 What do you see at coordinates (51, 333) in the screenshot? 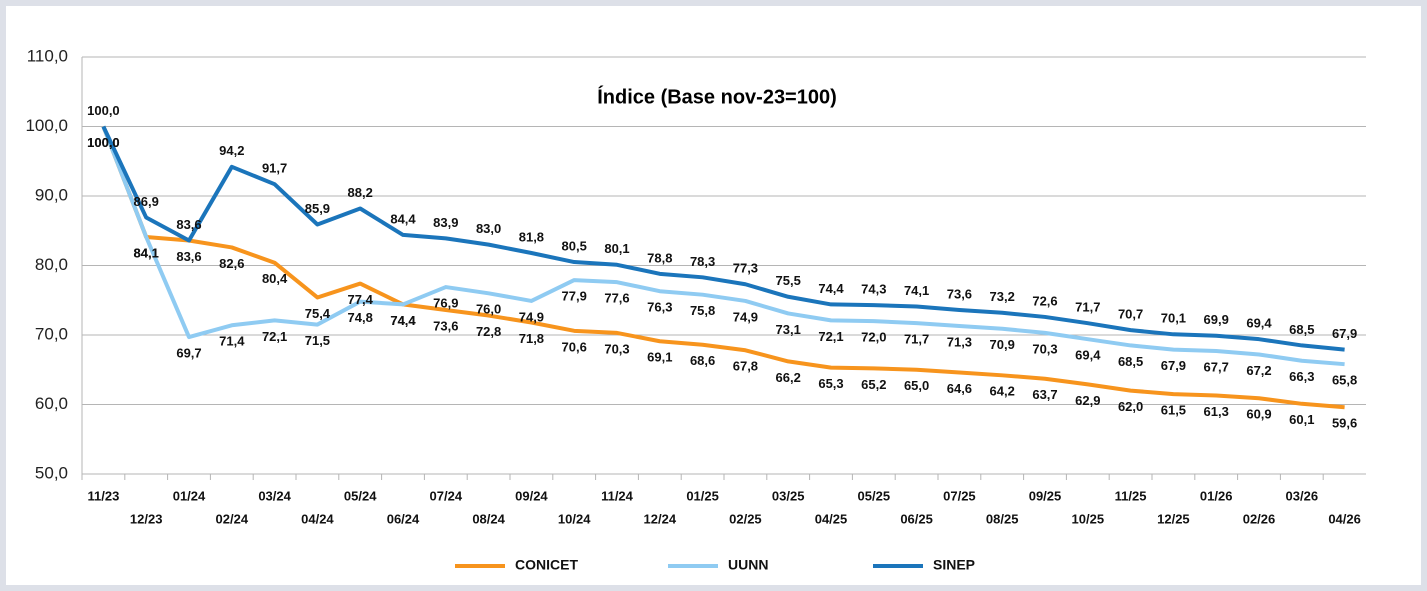
I see `y-tick-label: 70,0` at bounding box center [51, 333].